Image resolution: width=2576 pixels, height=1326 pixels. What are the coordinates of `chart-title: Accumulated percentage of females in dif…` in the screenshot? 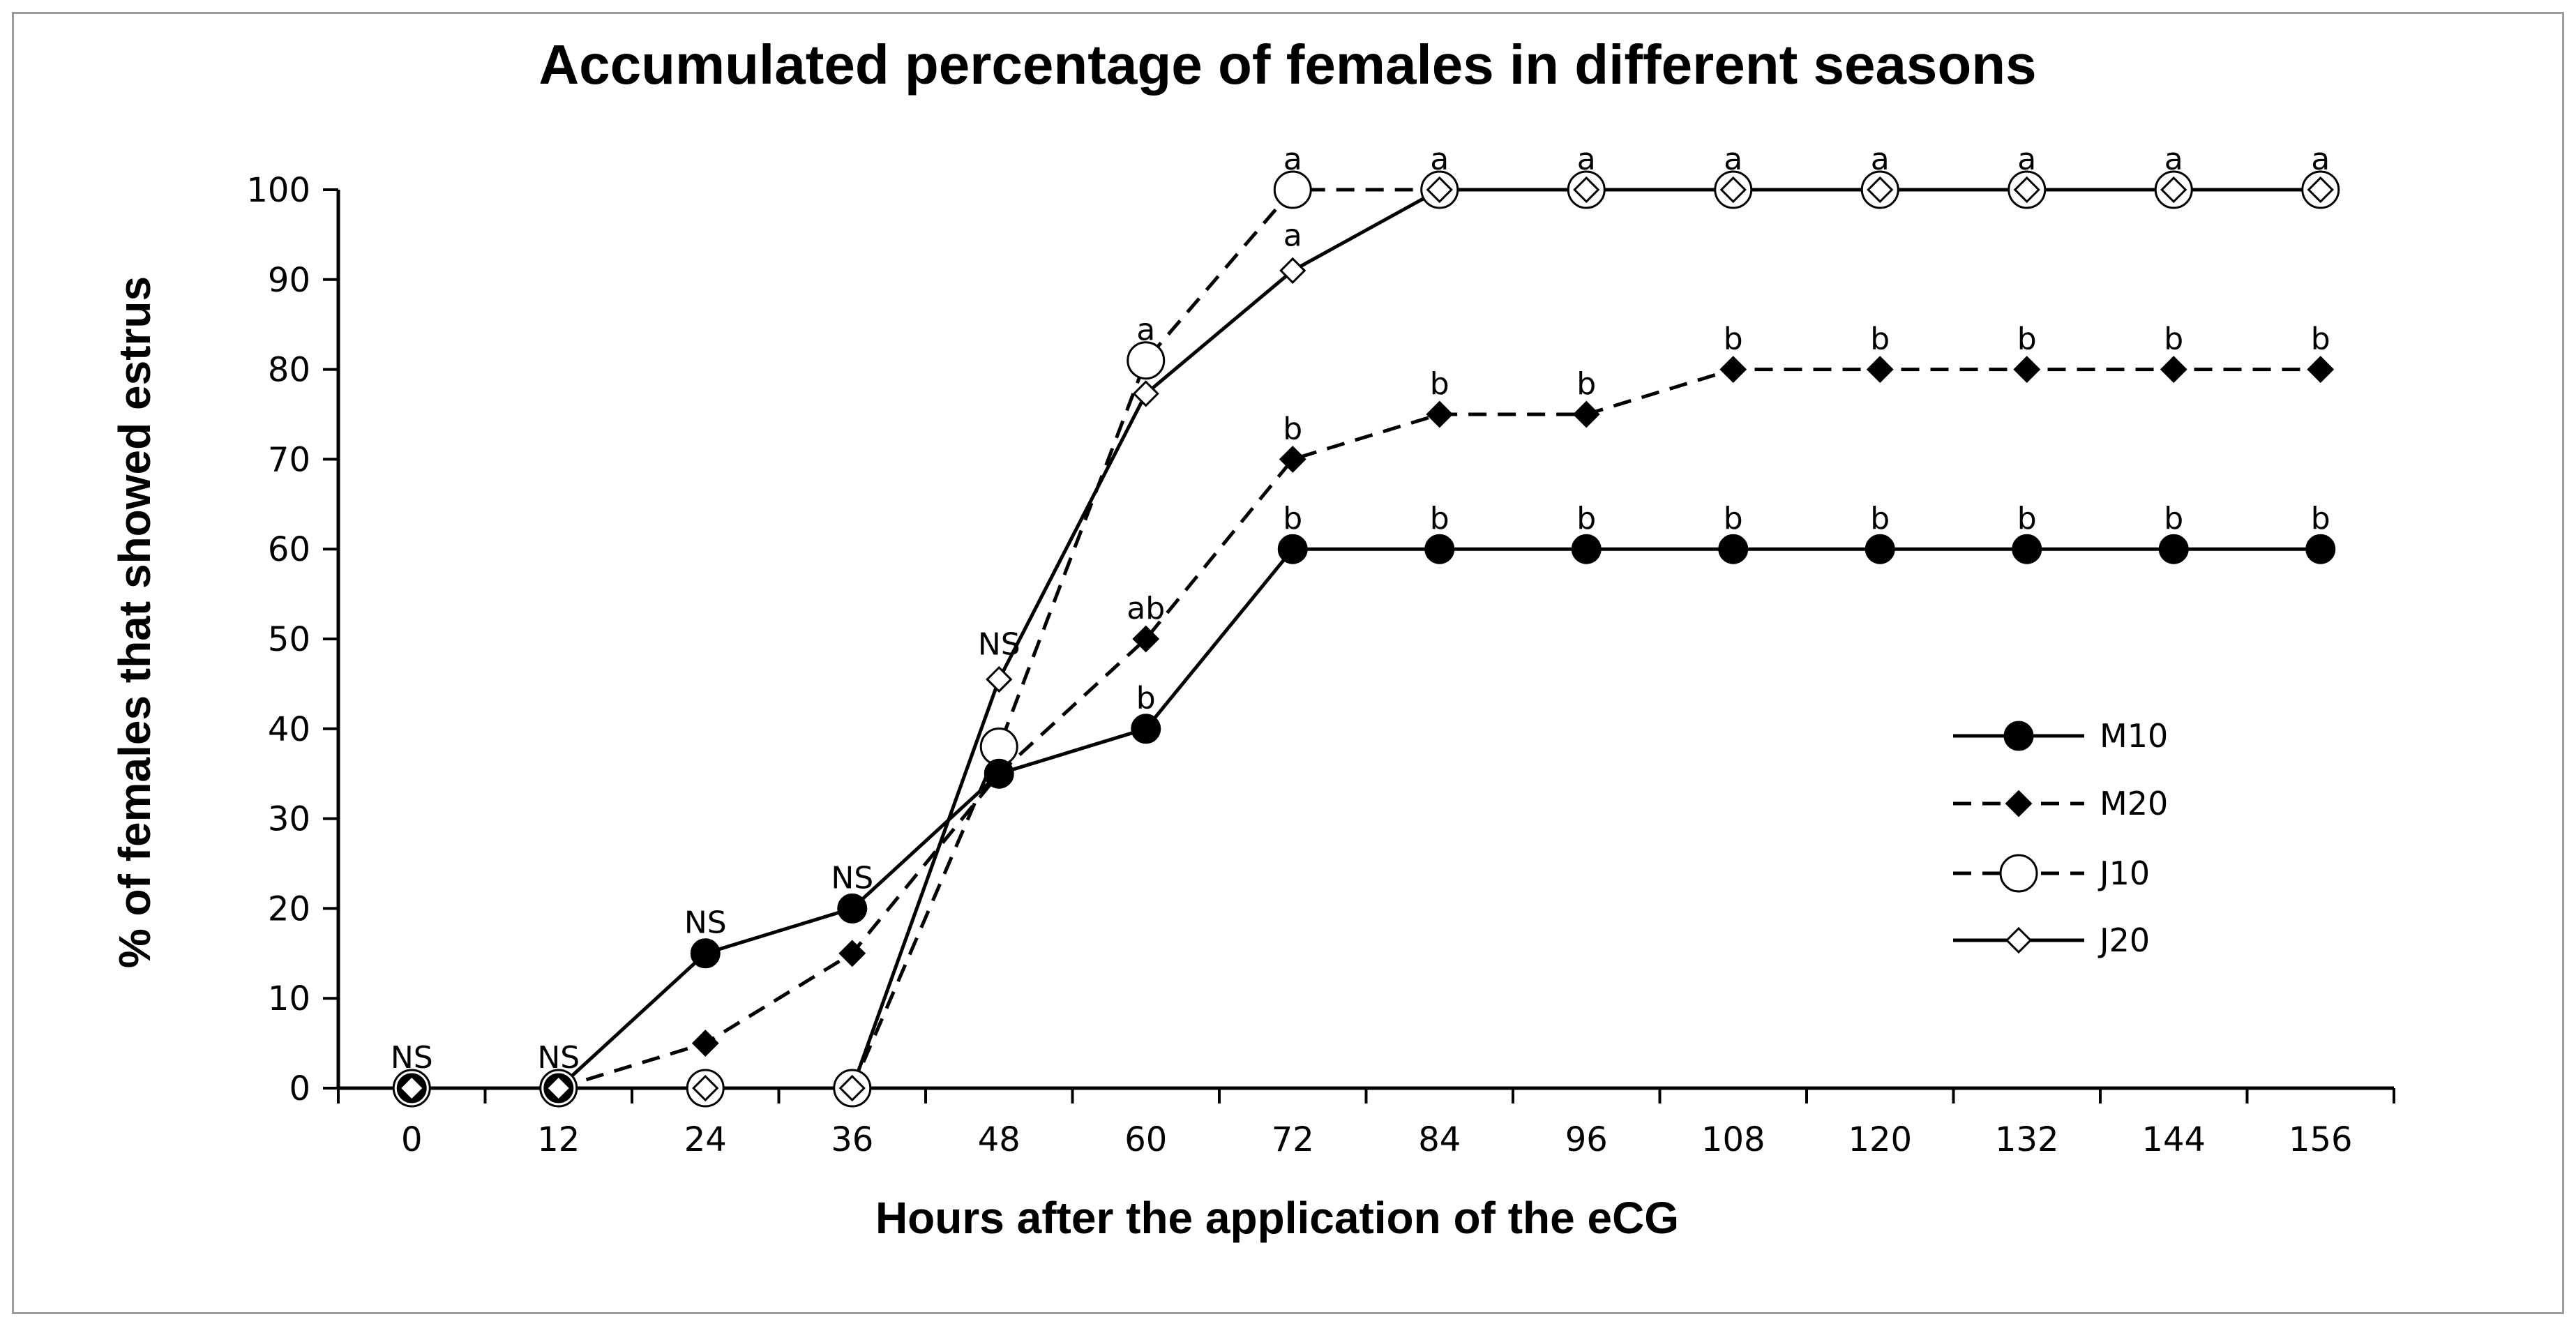 It's located at (1287, 64).